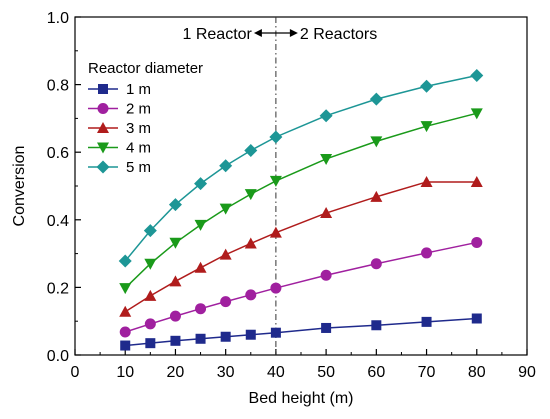 This screenshot has width=550, height=419. Describe the element at coordinates (477, 372) in the screenshot. I see `x-tick-label: 80` at that location.